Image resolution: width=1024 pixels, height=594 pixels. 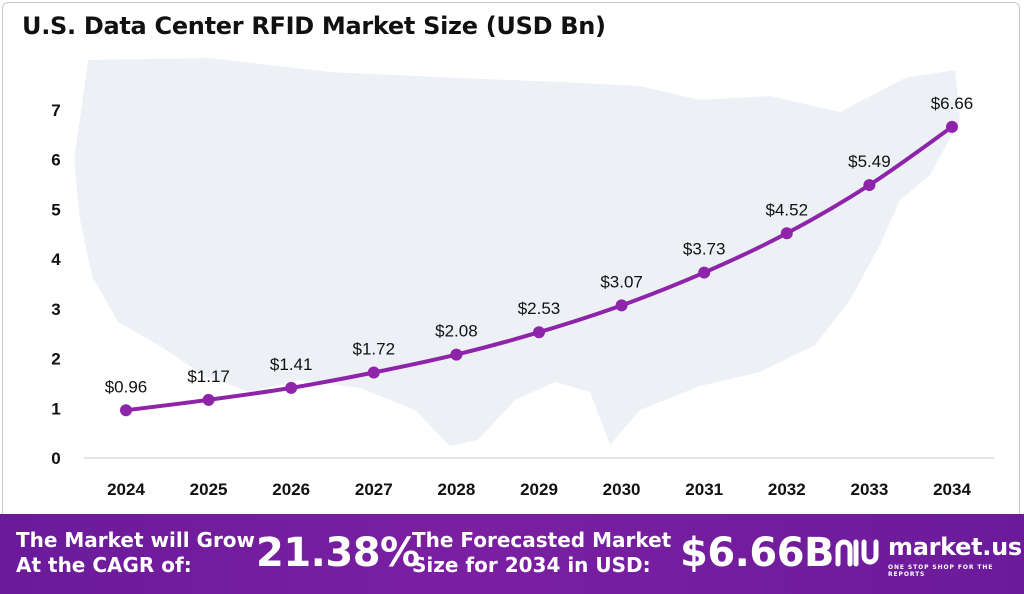 I want to click on cagr-value: 21.38%, so click(x=338, y=553).